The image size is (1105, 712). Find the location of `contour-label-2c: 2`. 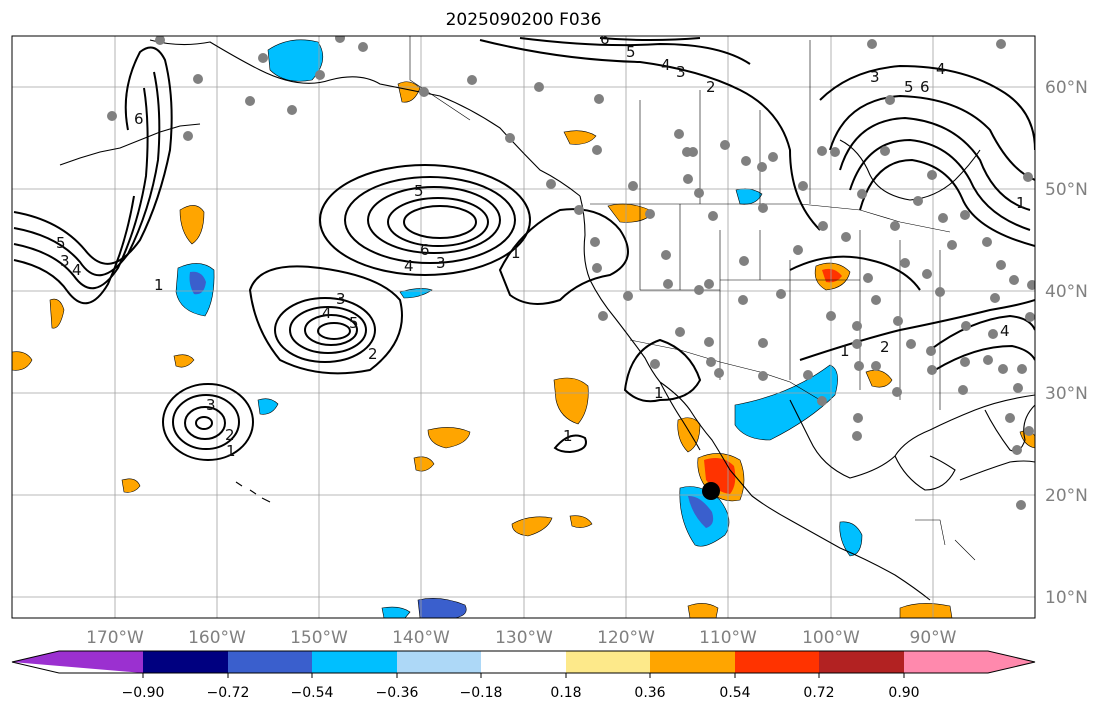

contour-label-2c: 2 is located at coordinates (230, 435).